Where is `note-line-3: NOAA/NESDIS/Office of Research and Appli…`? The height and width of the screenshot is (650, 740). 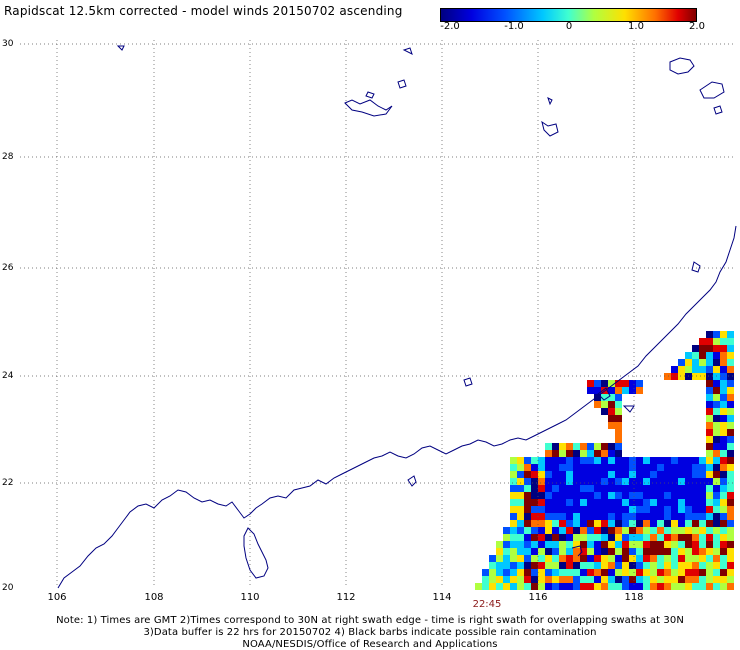 note-line-3: NOAA/NESDIS/Office of Research and Appli… is located at coordinates (370, 644).